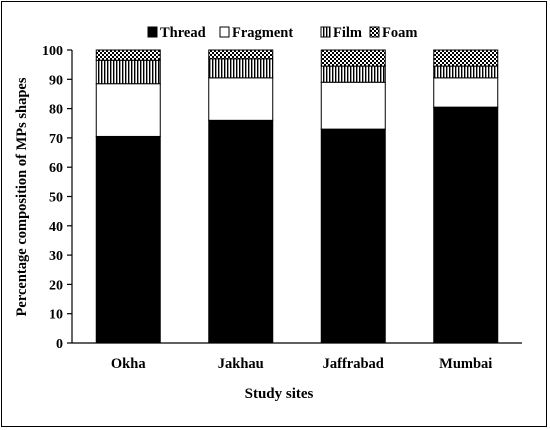  I want to click on y-tick-label: 100, so click(52, 51).